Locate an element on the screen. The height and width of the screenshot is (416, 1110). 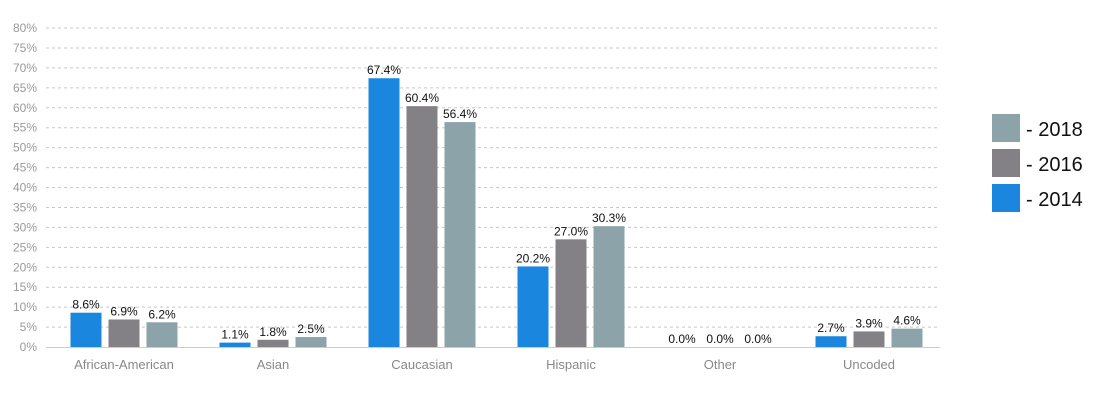
bar-uncoded-2014 is located at coordinates (831, 341).